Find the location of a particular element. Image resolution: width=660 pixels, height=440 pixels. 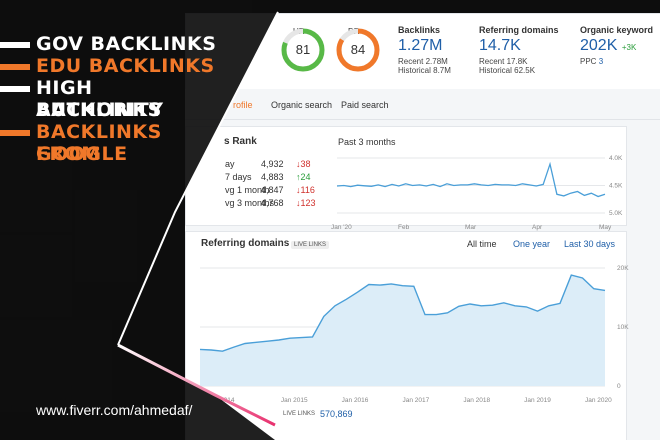

promo-line: EDU BACKLINKS is located at coordinates (110, 66).